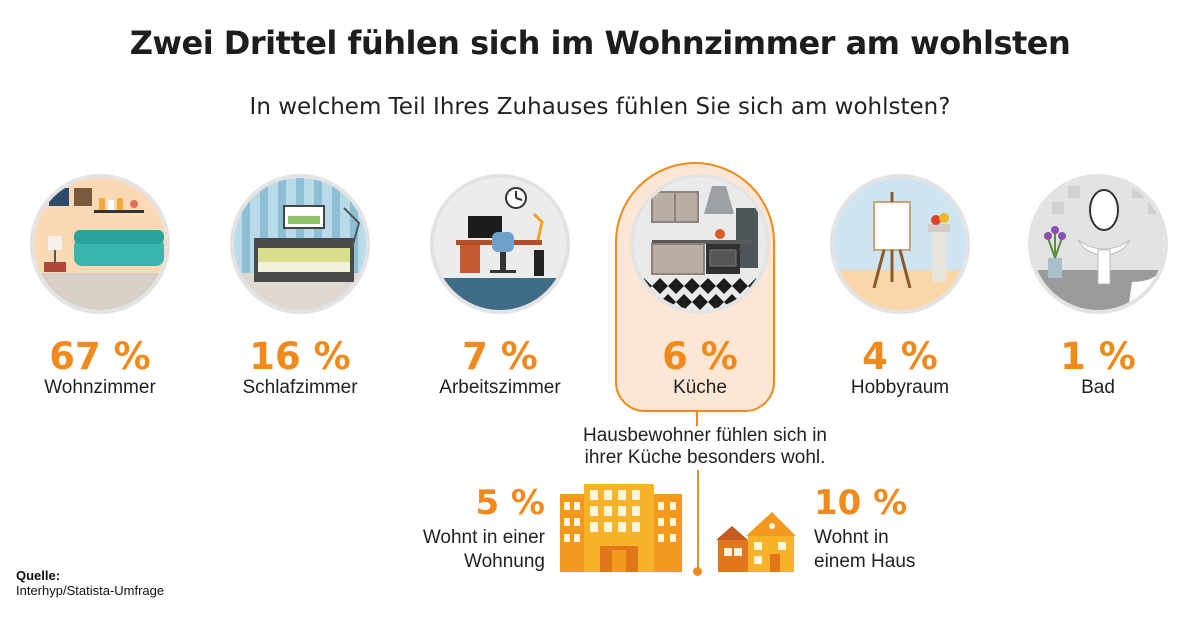 This screenshot has width=1200, height=630. Describe the element at coordinates (100, 387) in the screenshot. I see `category-label: Wohnzimmer` at that location.